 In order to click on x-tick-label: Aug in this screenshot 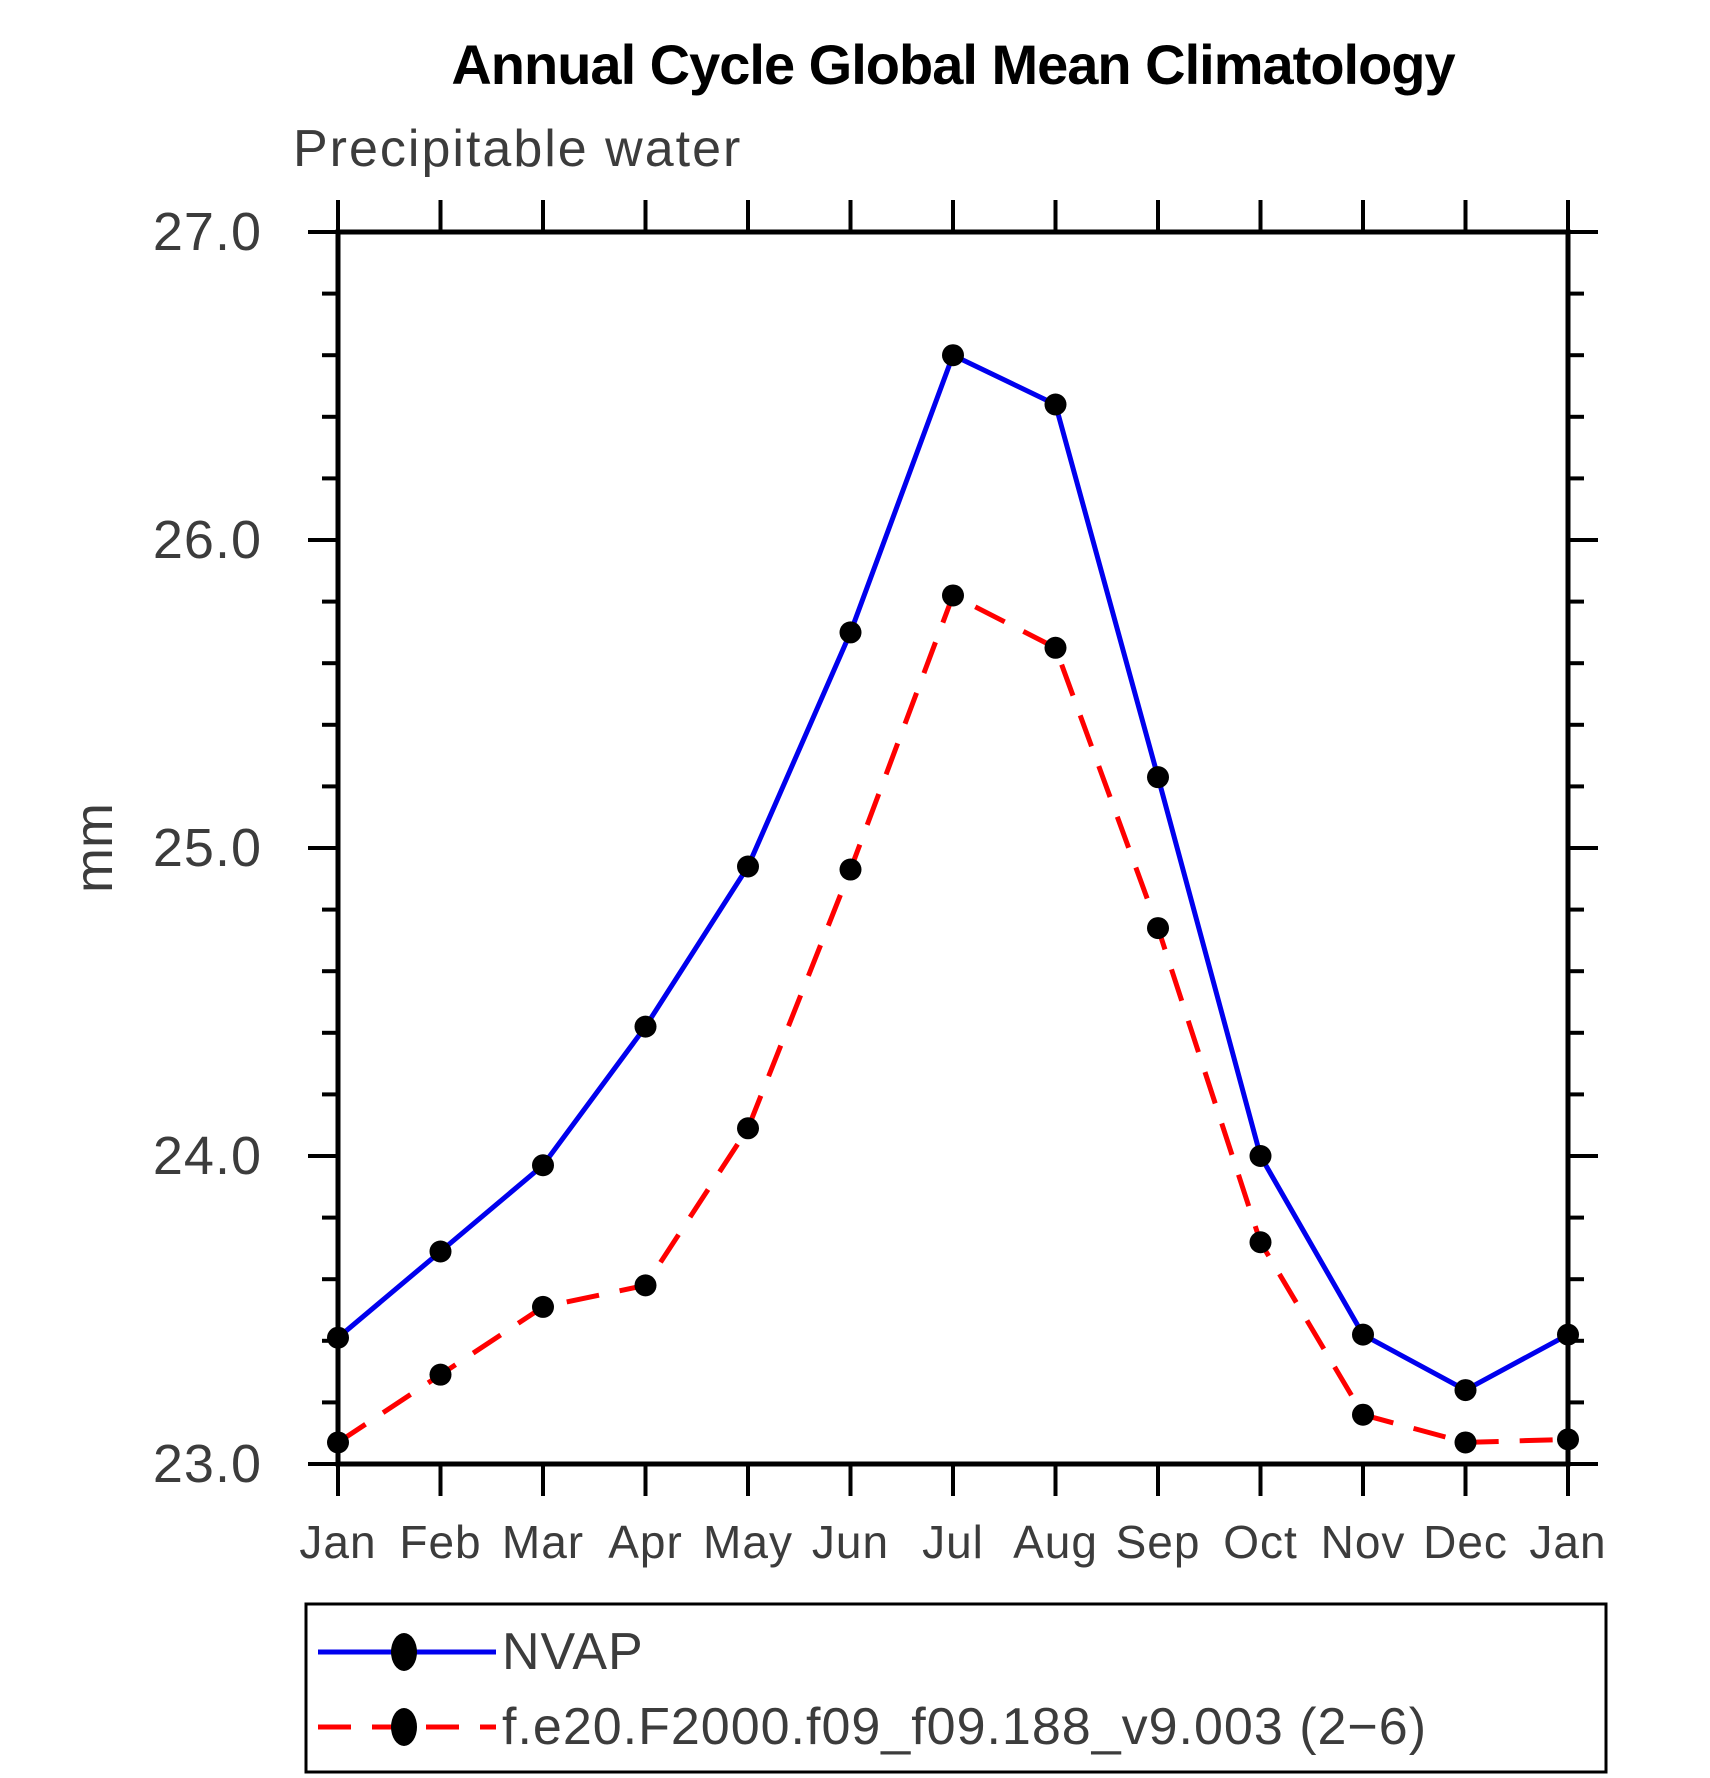, I will do `click(1055, 1542)`.